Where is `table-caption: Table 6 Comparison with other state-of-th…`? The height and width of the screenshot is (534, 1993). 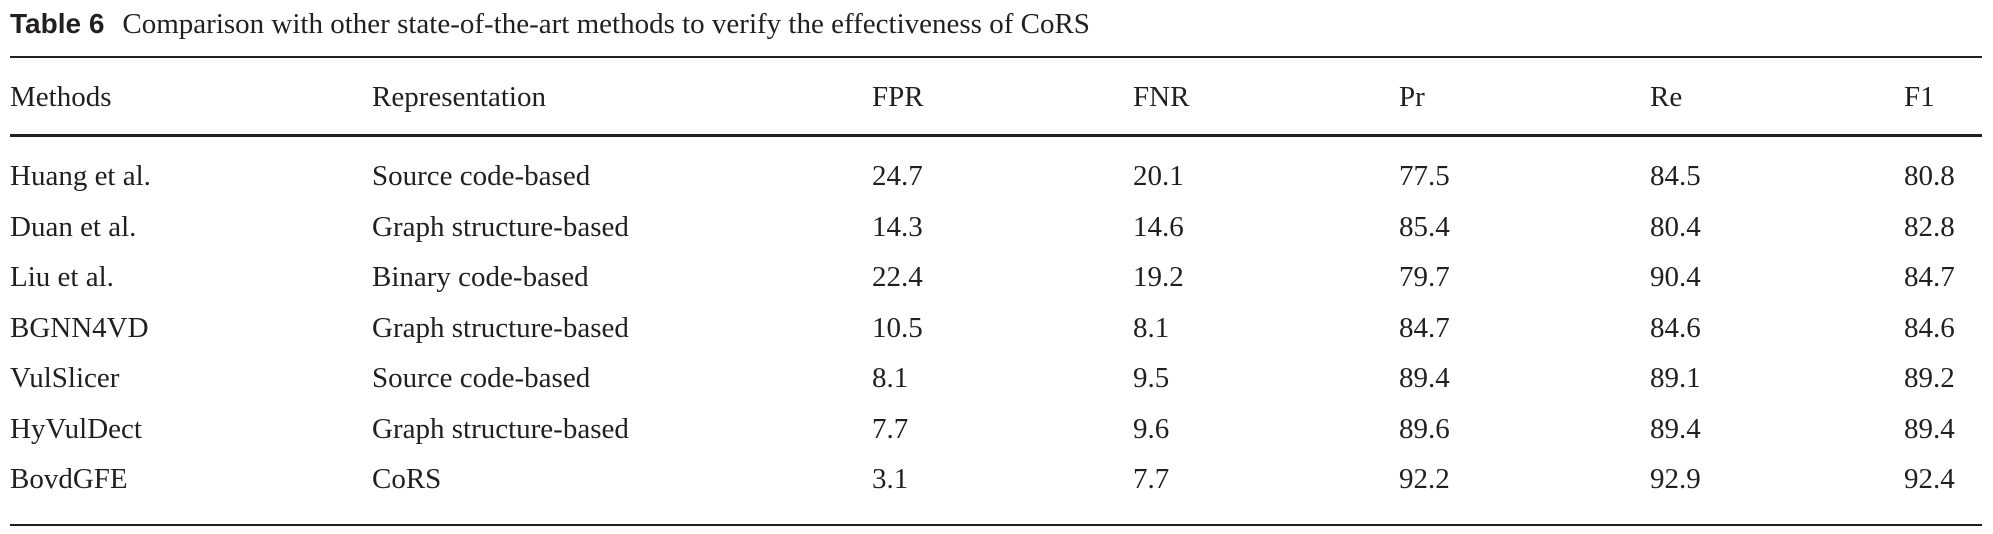
table-caption: Table 6 Comparison with other state-of-th… is located at coordinates (550, 24).